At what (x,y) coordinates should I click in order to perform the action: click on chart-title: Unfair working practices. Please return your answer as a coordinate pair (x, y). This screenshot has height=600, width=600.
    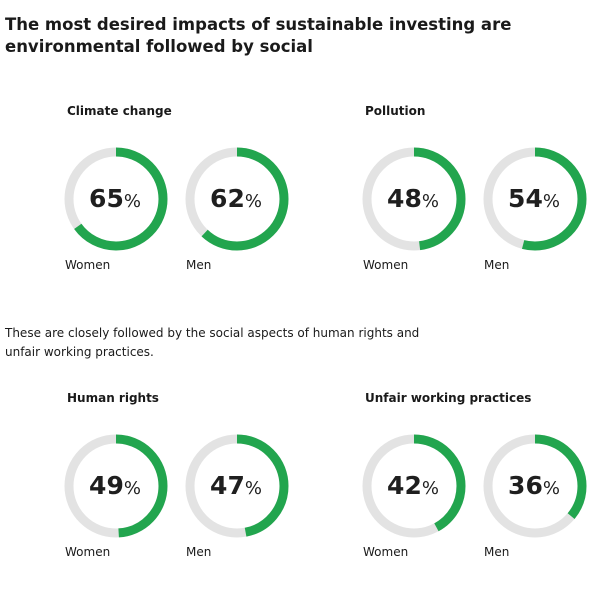
    Looking at the image, I should click on (448, 398).